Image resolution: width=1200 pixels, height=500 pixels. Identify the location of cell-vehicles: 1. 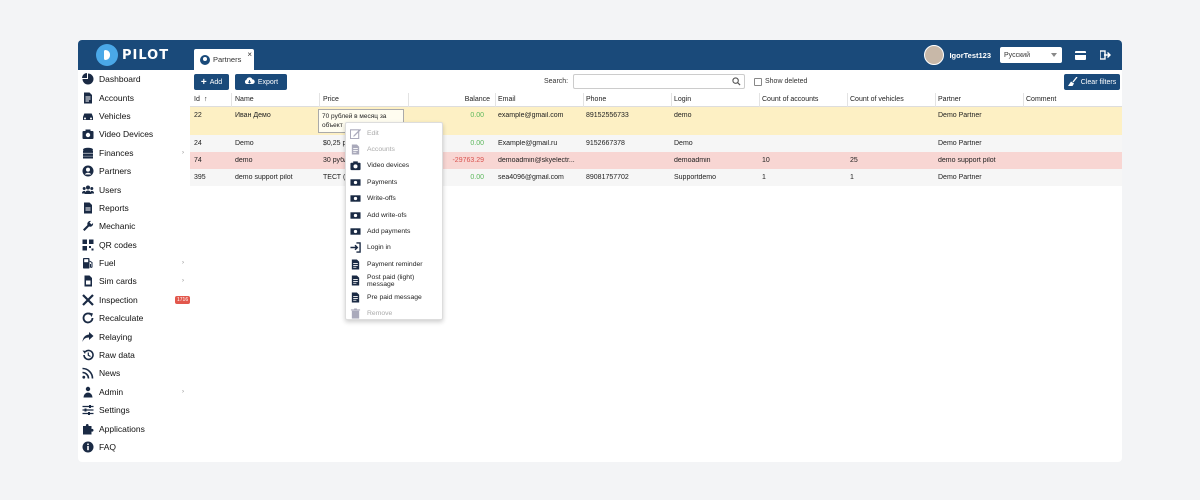
(852, 177).